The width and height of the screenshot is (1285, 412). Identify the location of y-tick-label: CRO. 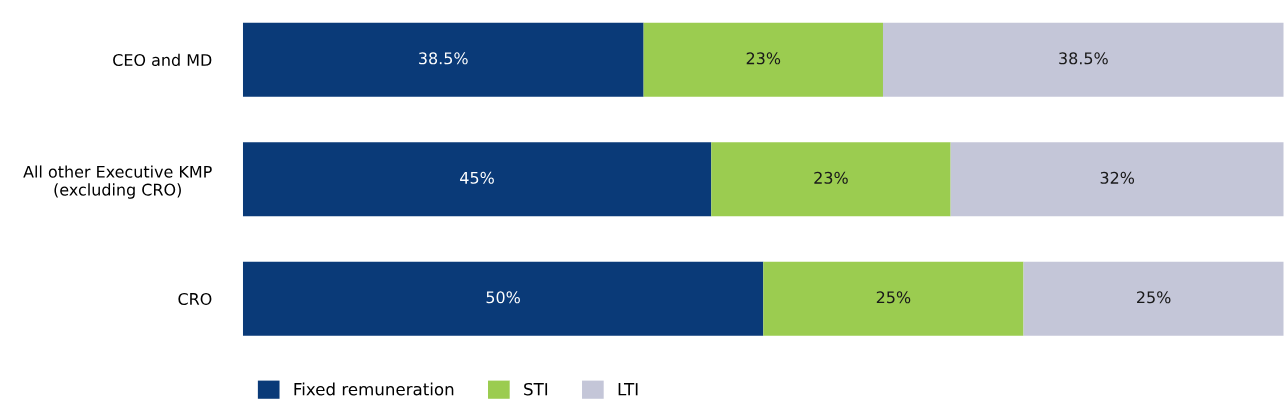
(195, 298).